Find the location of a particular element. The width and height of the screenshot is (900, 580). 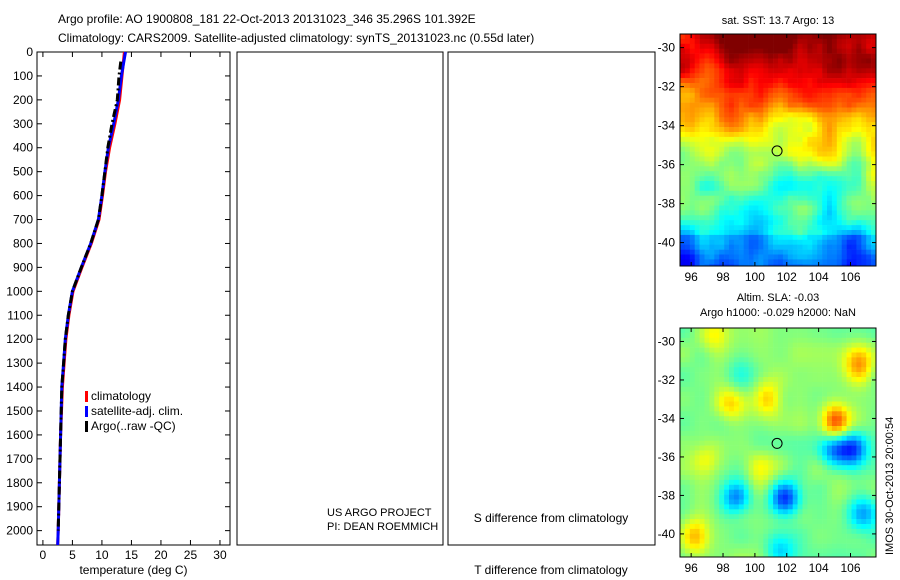

y-tick-label: 1700 is located at coordinates (19, 459).